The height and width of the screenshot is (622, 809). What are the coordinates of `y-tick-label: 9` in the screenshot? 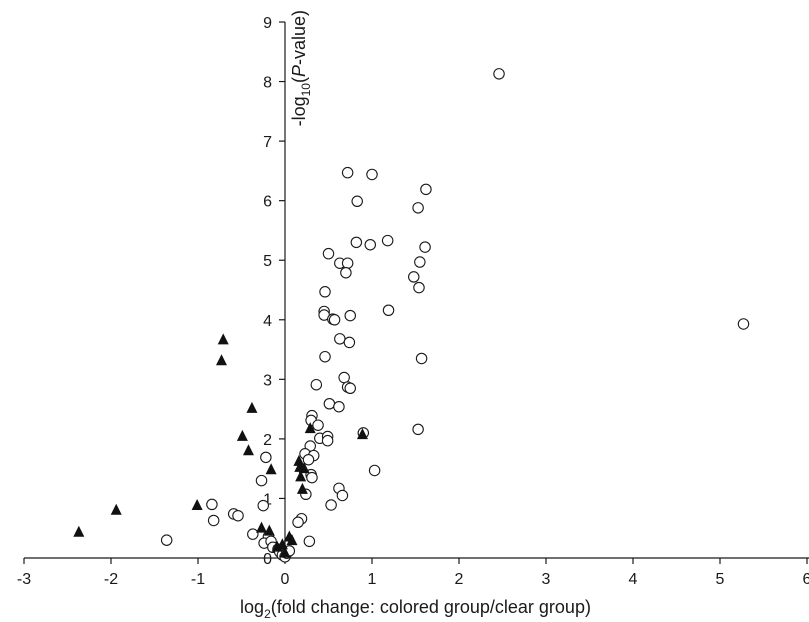 It's located at (267, 23).